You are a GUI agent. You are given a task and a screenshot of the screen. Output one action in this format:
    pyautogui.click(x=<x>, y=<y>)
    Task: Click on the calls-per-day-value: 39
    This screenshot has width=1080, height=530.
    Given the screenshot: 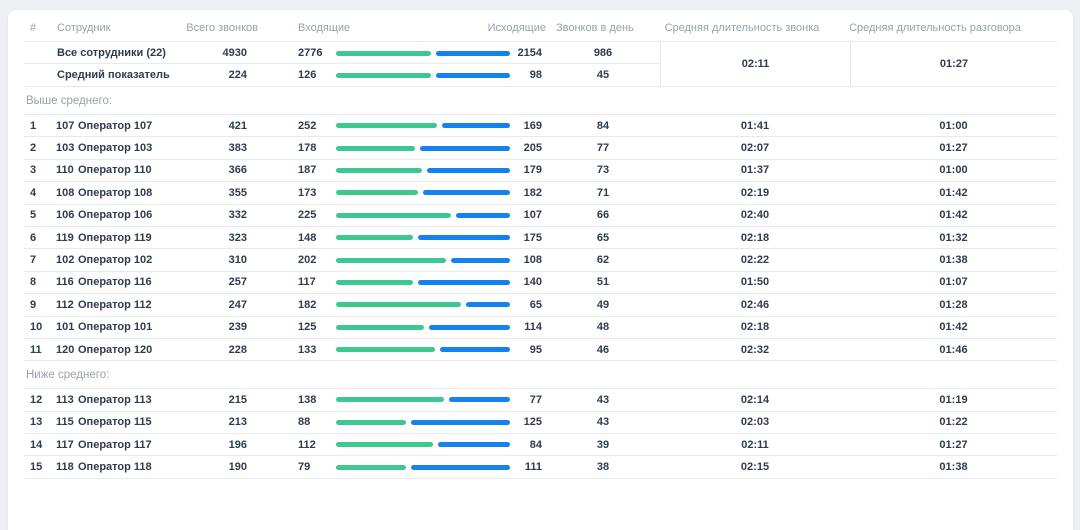 What is the action you would take?
    pyautogui.click(x=603, y=444)
    